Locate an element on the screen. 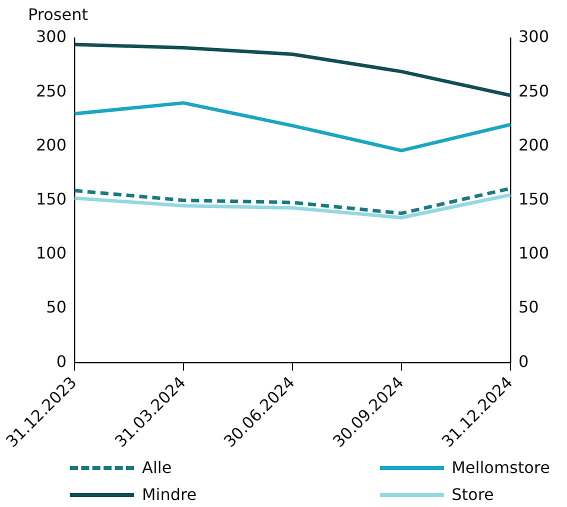 This screenshot has width=567, height=507. legend-label: Mindre is located at coordinates (169, 494).